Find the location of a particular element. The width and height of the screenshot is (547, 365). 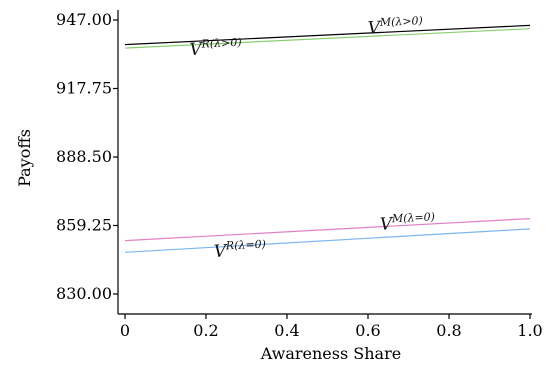

series-label-0: VM(λ>0) is located at coordinates (395, 26).